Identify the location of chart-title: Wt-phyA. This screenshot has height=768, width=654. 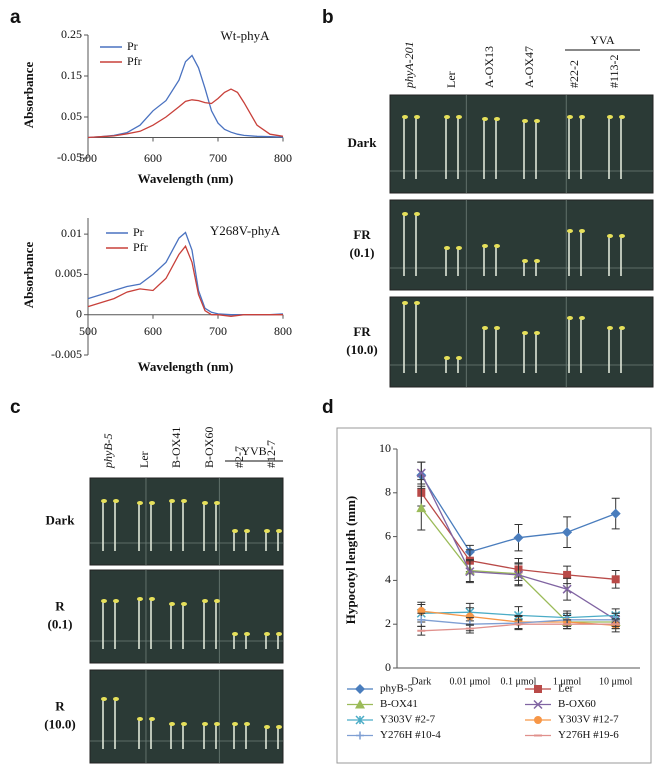
(245, 35).